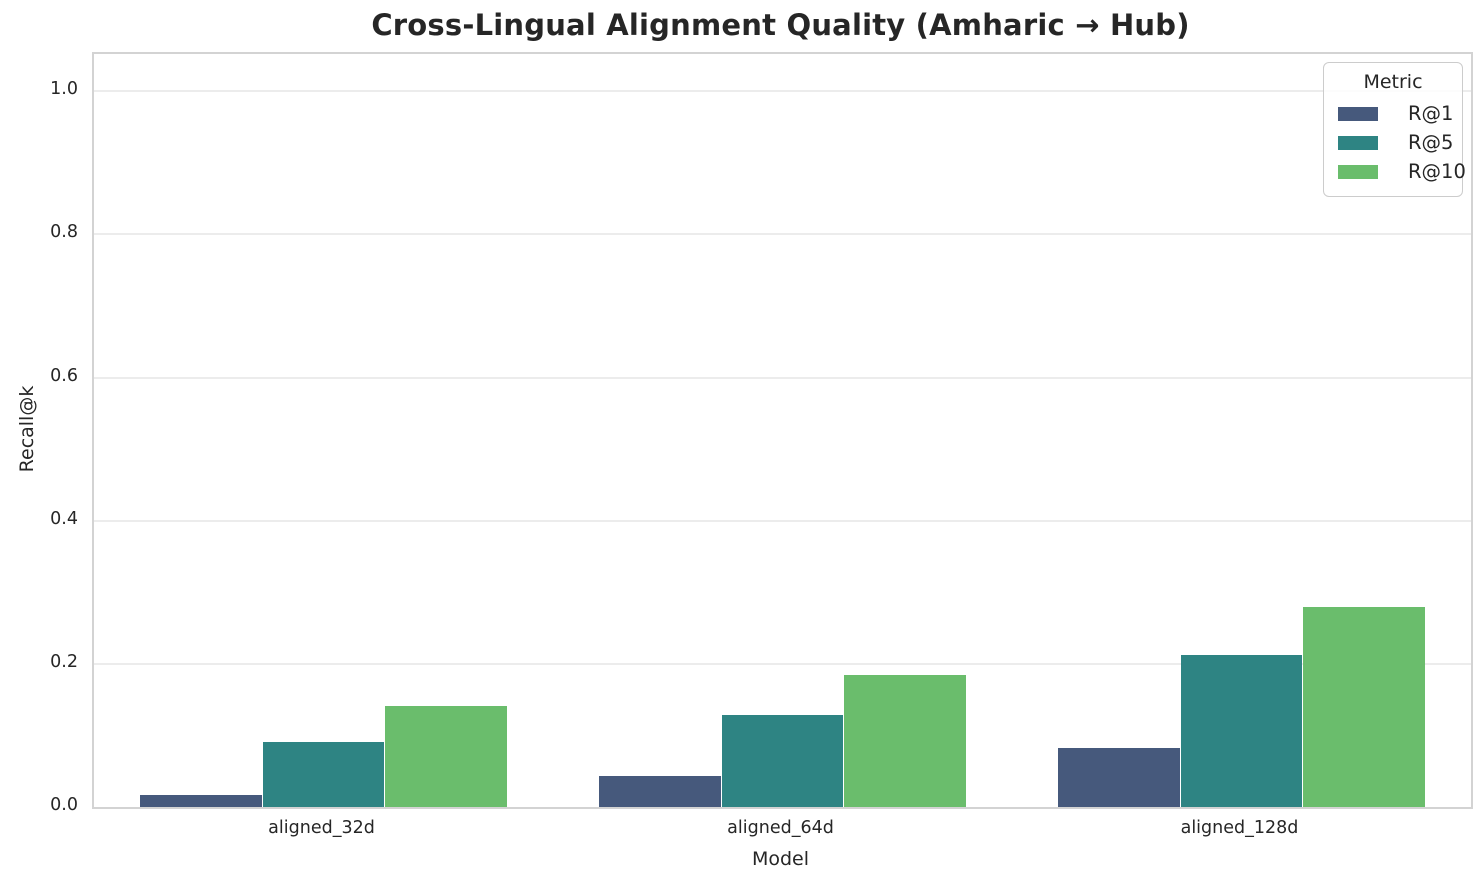 This screenshot has width=1484, height=885. I want to click on legend-label: R@10, so click(1437, 171).